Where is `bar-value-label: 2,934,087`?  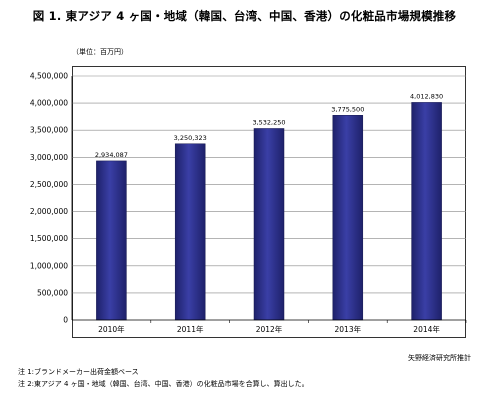 bar-value-label: 2,934,087 is located at coordinates (111, 155).